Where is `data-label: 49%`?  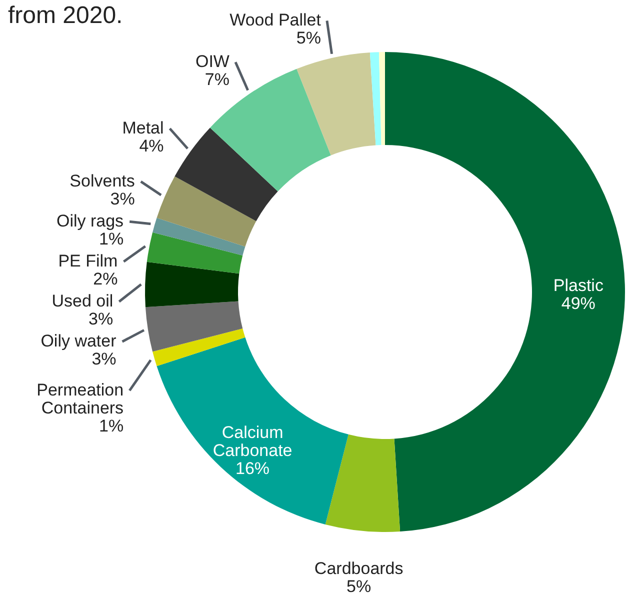 data-label: 49% is located at coordinates (578, 303).